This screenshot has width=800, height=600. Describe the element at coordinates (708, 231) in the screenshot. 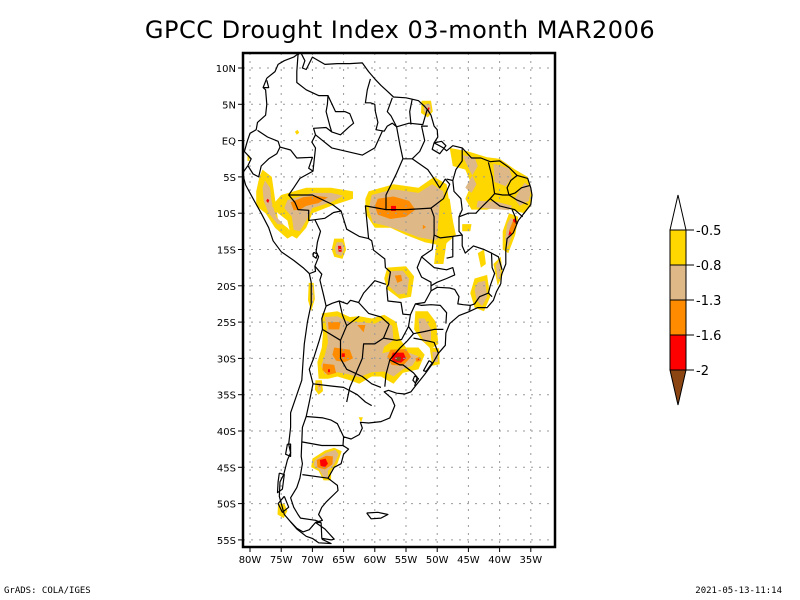

I see `colorbar-label: -0.5` at that location.